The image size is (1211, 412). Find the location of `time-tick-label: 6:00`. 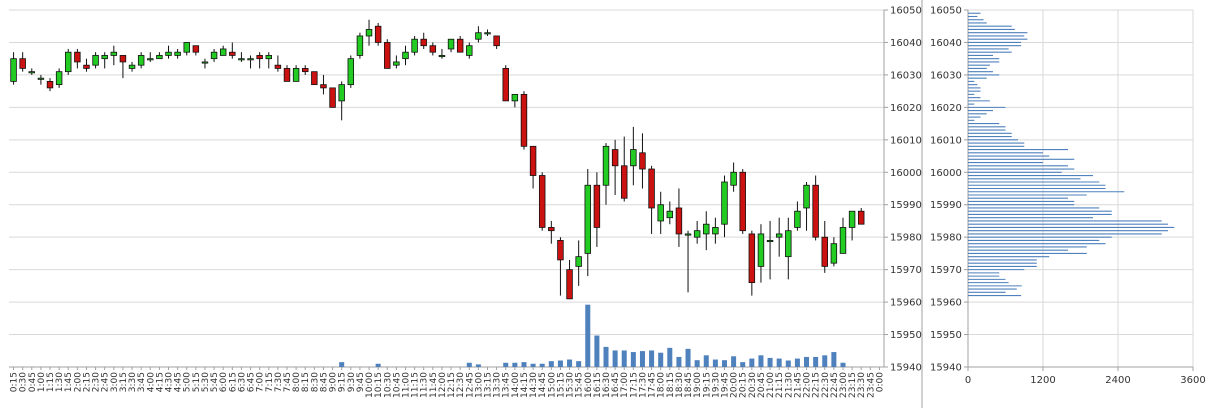

time-tick-label: 6:00 is located at coordinates (224, 382).